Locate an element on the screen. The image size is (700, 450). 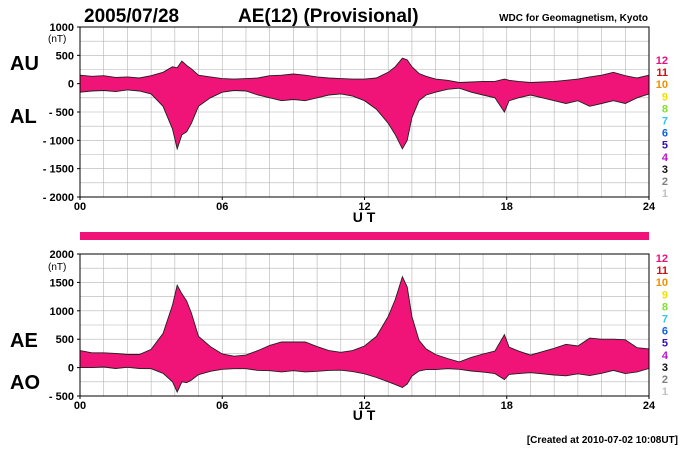
ae-ao-unit-label: (nT) is located at coordinates (57, 267).